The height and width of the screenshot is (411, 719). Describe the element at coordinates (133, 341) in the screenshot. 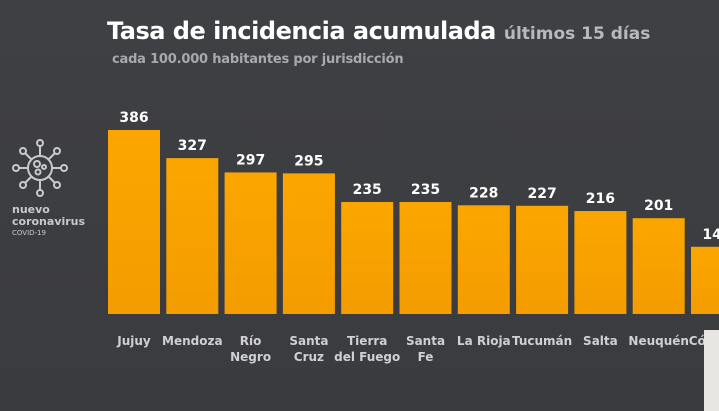

I see `category-label: Jujuy` at that location.